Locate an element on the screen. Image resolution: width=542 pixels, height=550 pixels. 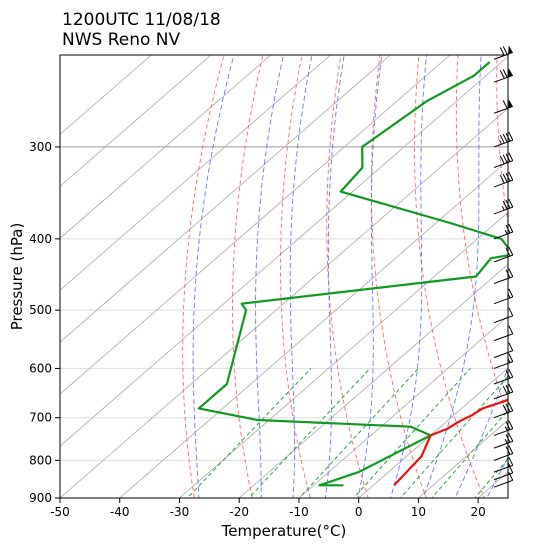
y-tick-label: 700 is located at coordinates (40, 418).